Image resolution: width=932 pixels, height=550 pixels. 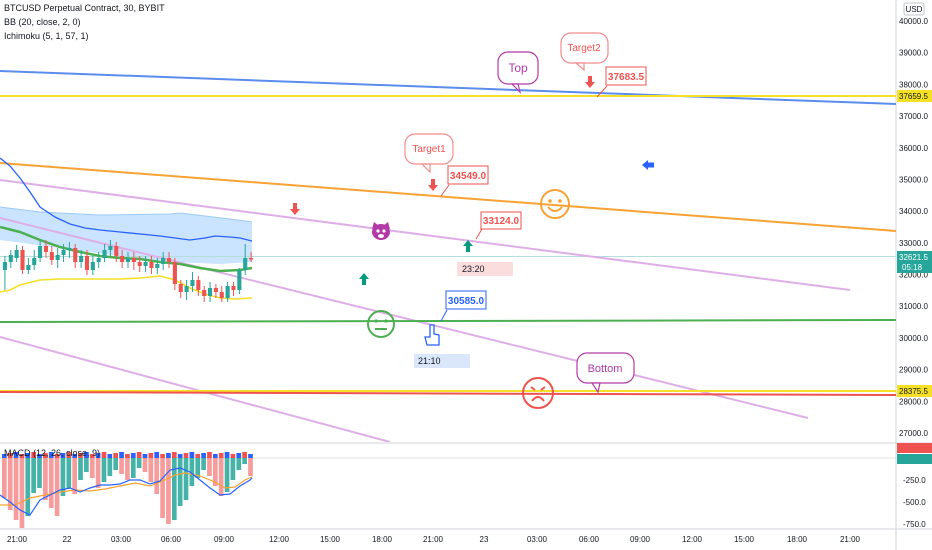 I want to click on callout-target1-label: Target1, so click(x=429, y=149).